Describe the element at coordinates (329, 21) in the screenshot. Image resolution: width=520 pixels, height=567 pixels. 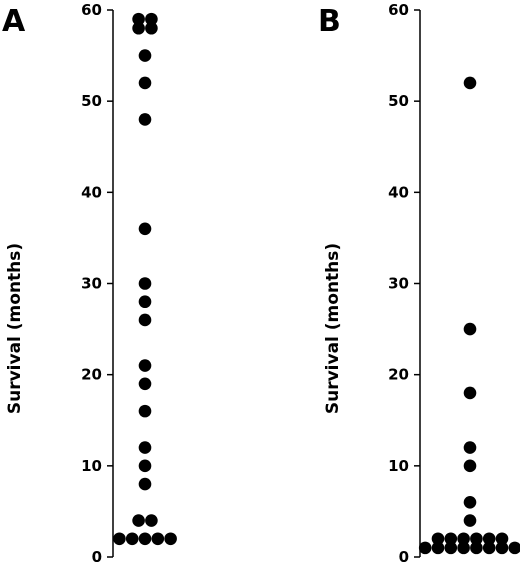
I see `panel-letter: B` at that location.